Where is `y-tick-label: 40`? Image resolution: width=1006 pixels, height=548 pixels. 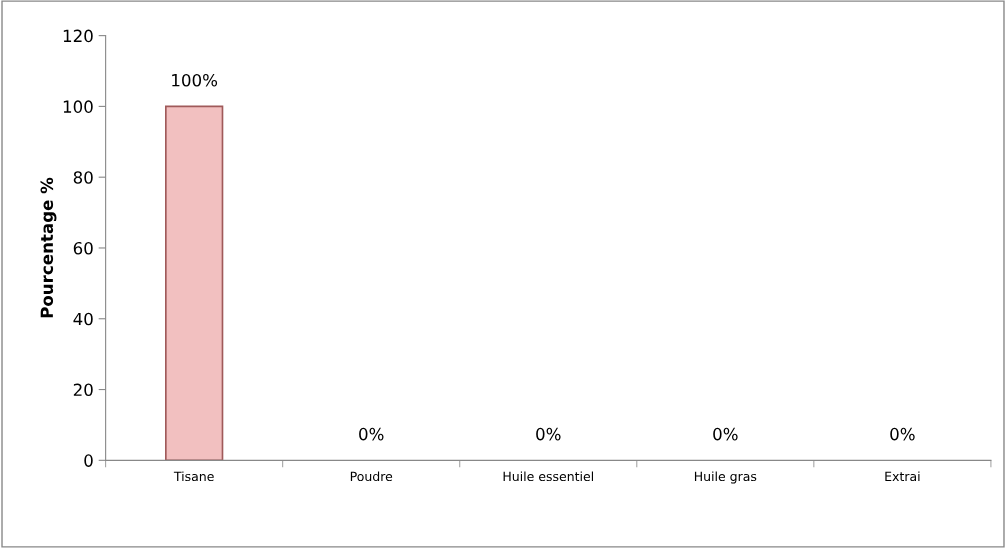 y-tick-label: 40 is located at coordinates (83, 319).